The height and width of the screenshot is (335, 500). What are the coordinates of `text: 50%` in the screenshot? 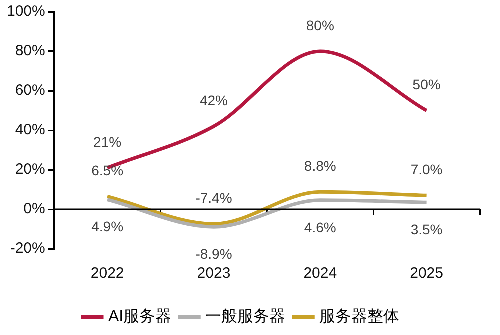 It's located at (426, 84).